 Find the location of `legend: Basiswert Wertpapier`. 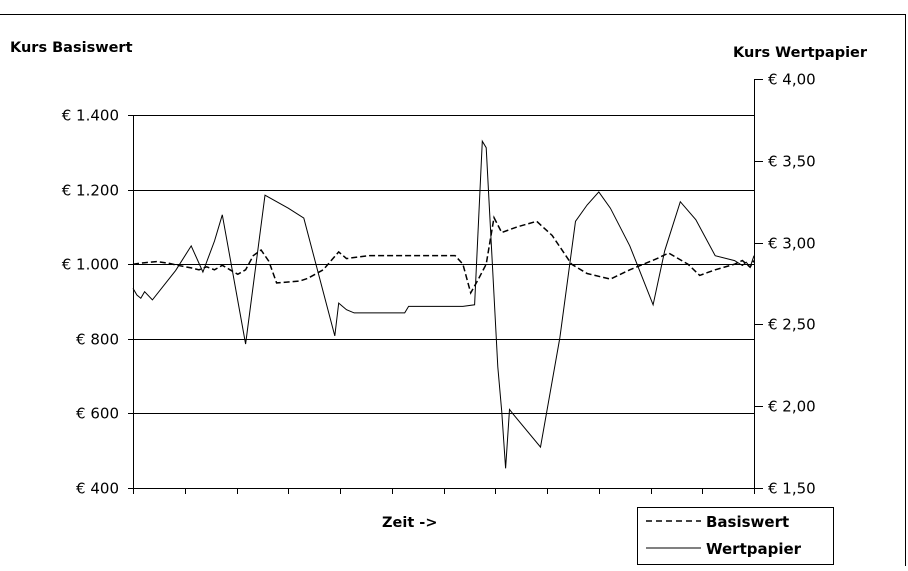

legend: Basiswert Wertpapier is located at coordinates (735, 536).